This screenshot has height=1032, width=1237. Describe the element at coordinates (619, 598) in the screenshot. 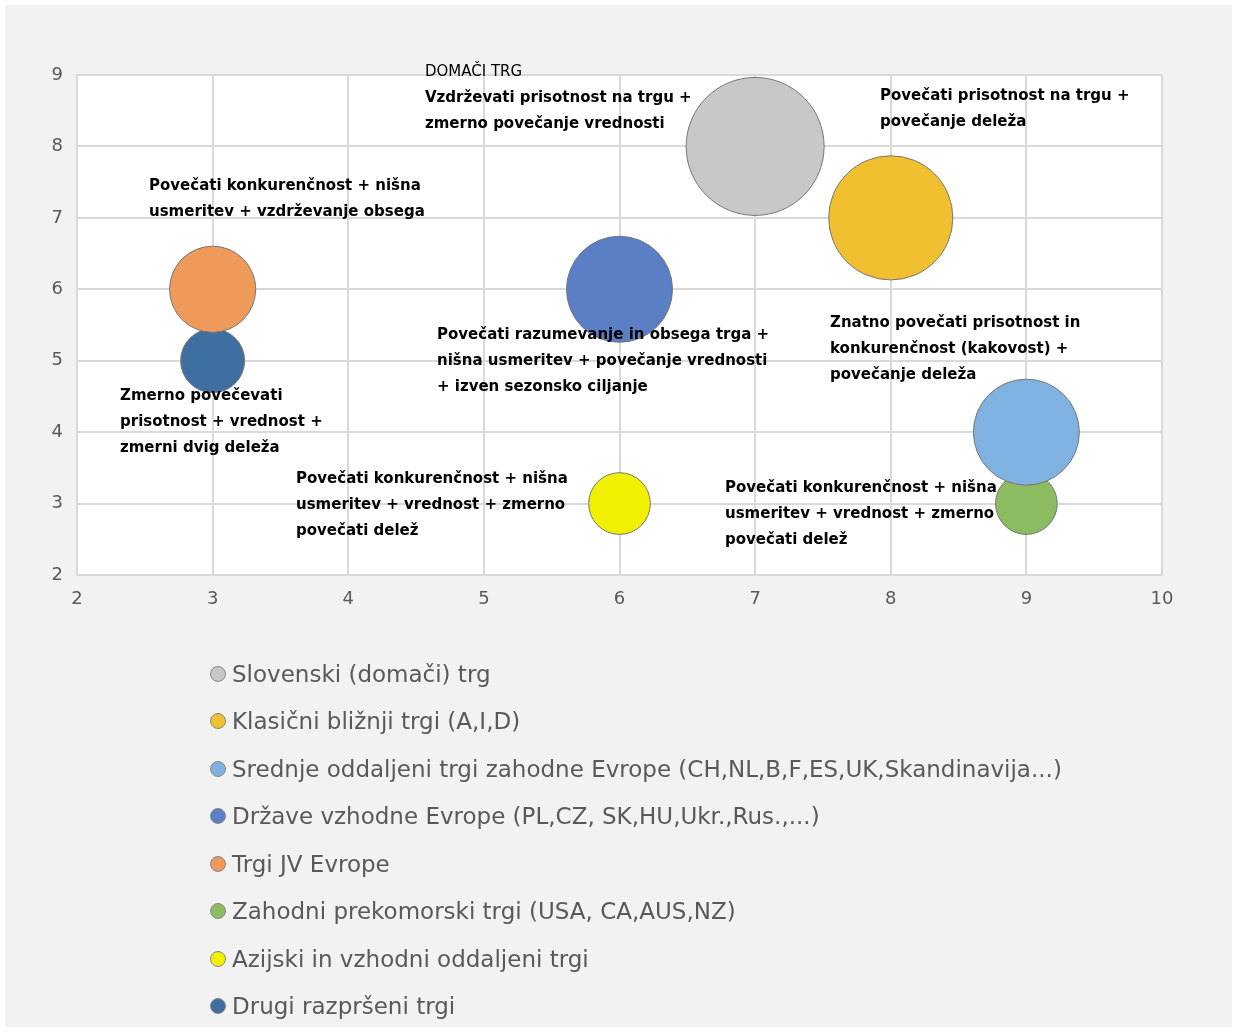

I see `x-tick-label: 6` at that location.